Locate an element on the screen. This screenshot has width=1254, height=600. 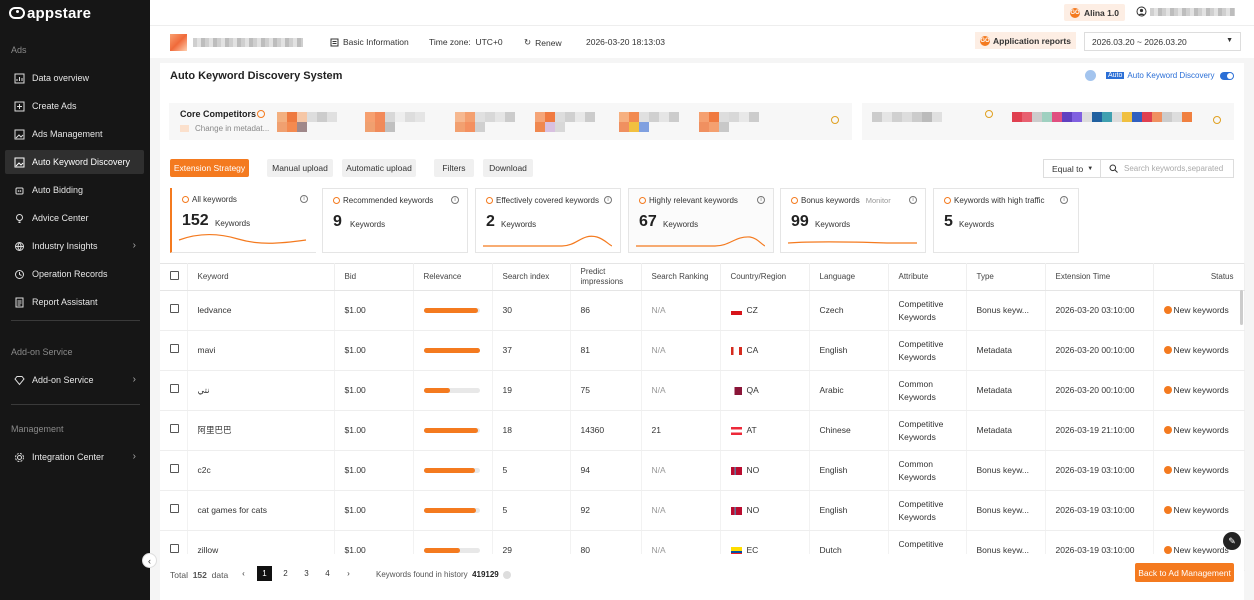
cell-extension-time: 2026-03-19 03:10:00 is located at coordinates (1099, 470).